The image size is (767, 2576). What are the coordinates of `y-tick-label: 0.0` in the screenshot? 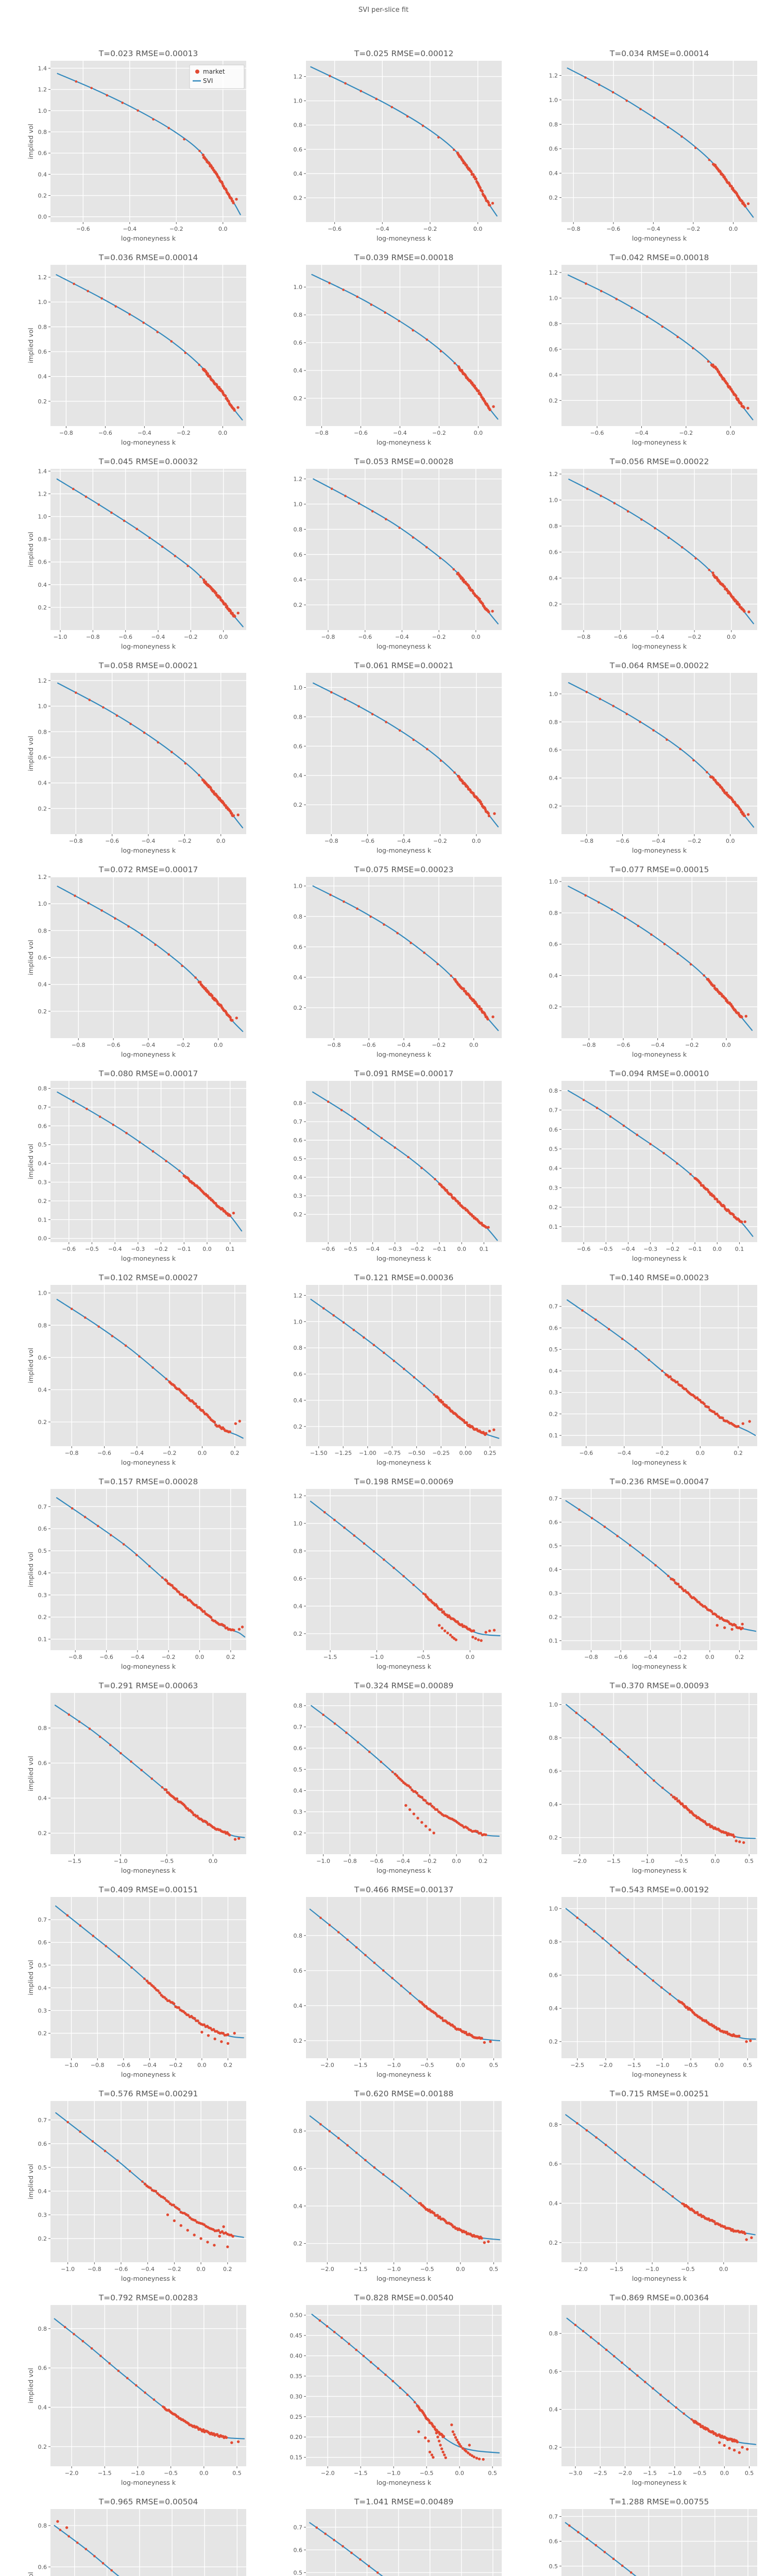 It's located at (42, 217).